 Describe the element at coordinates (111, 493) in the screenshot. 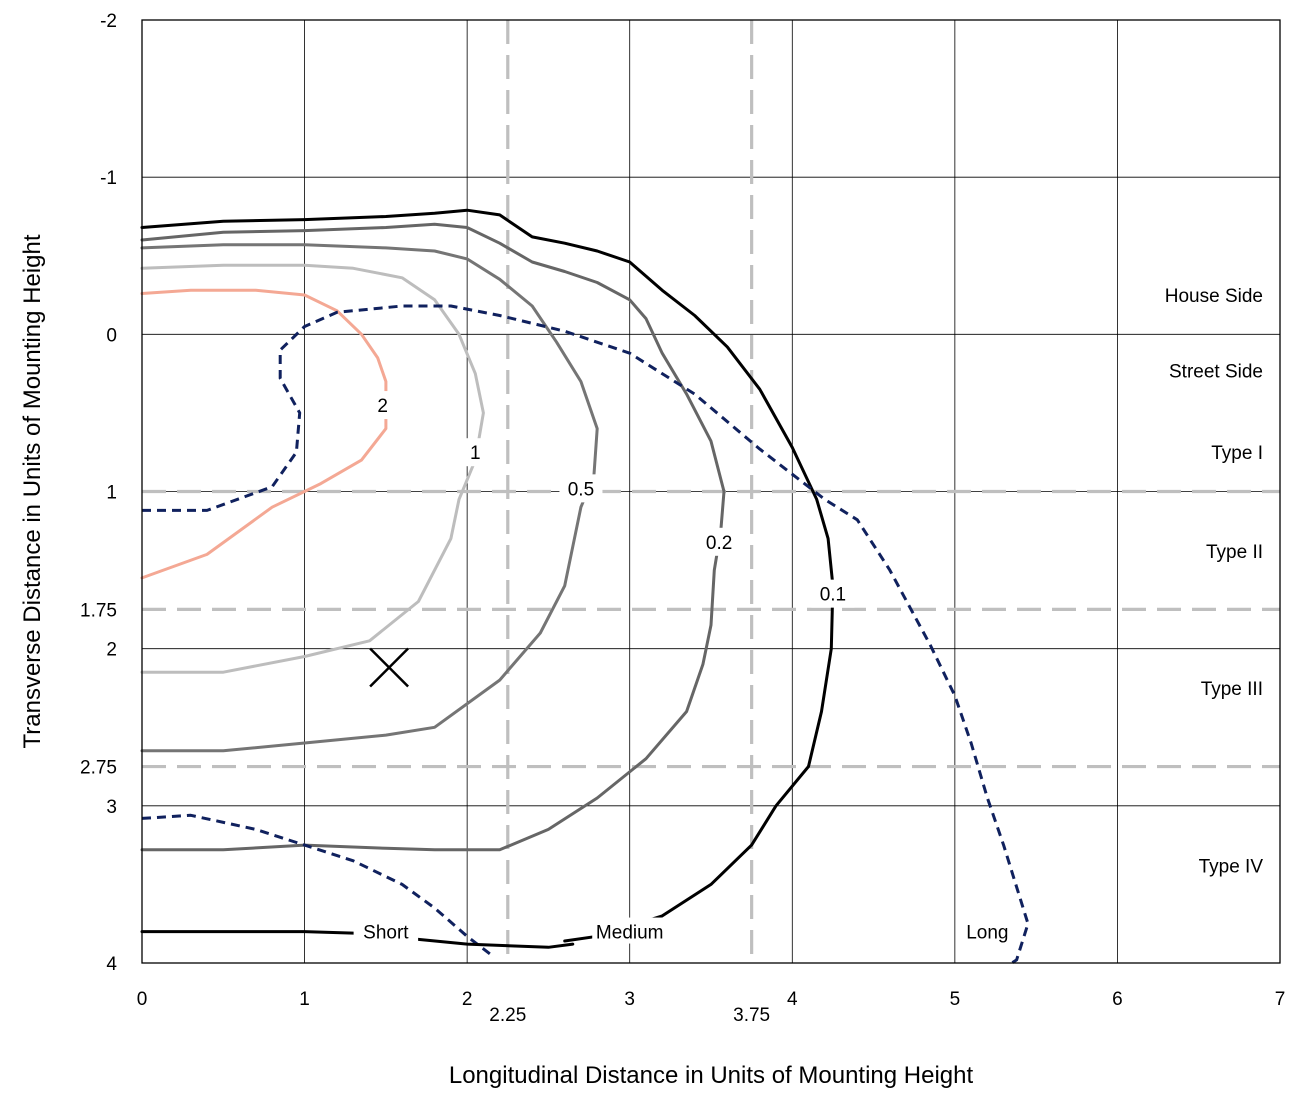

I see `y-tick-label: 1` at that location.